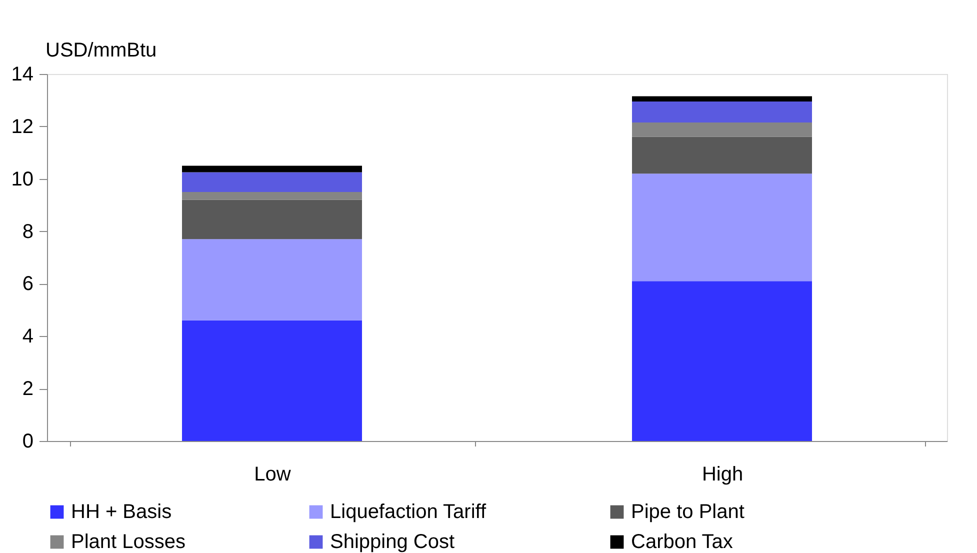 This screenshot has width=977, height=553. Describe the element at coordinates (682, 542) in the screenshot. I see `legend-label: Carbon Tax` at that location.